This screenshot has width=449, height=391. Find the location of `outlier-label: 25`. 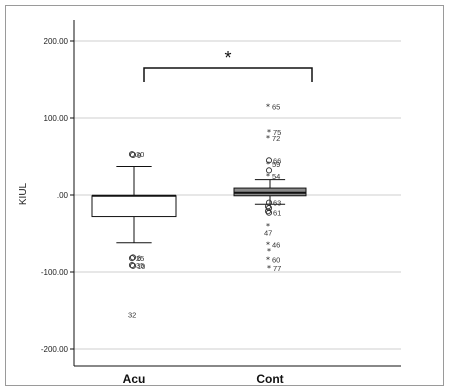

outlier-label: 25 is located at coordinates (140, 258).